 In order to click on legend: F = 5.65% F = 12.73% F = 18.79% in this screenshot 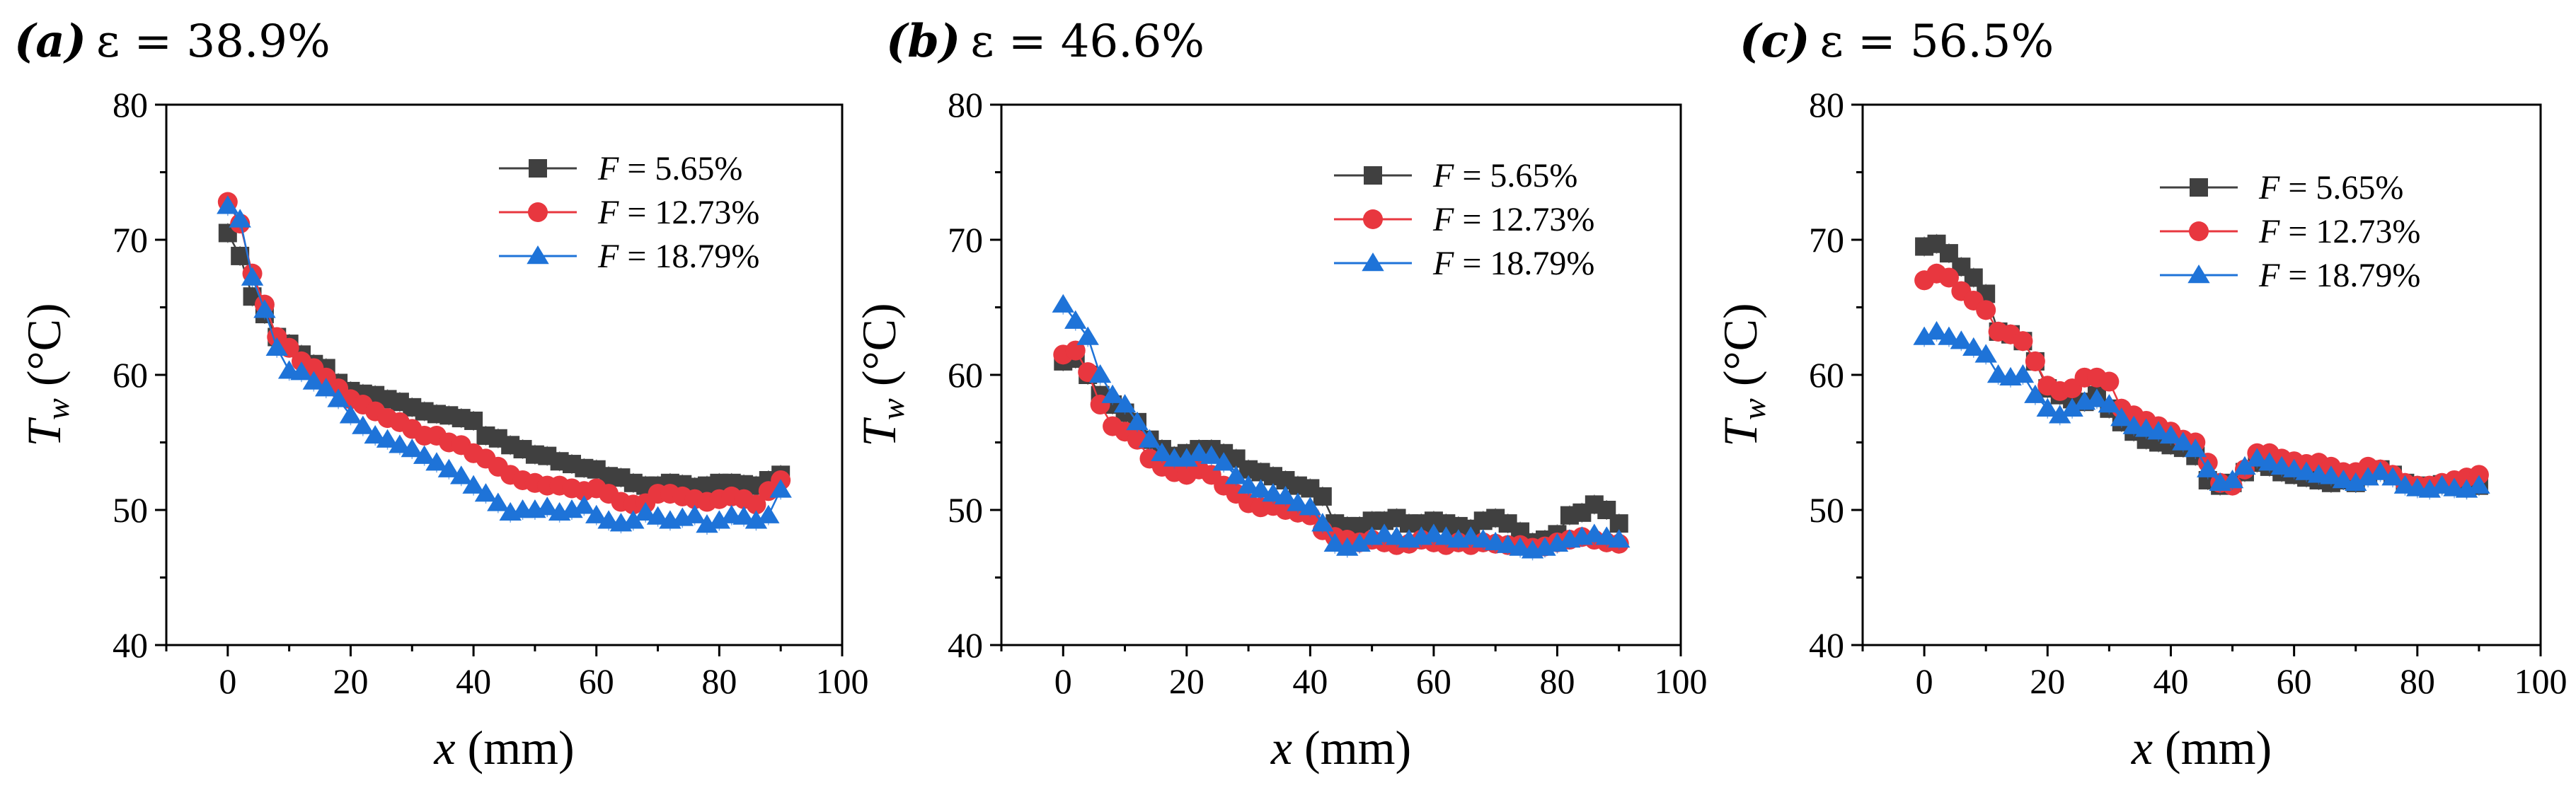, I will do `click(2290, 231)`.